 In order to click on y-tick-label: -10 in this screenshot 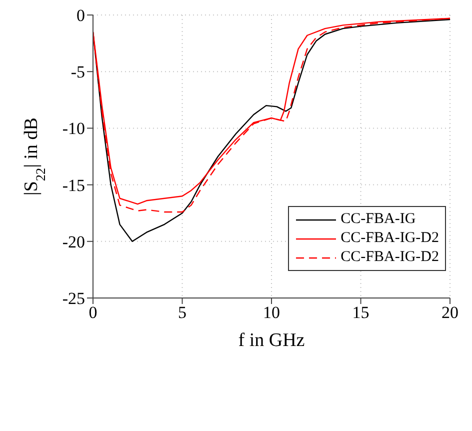, I will do `click(73, 128)`.